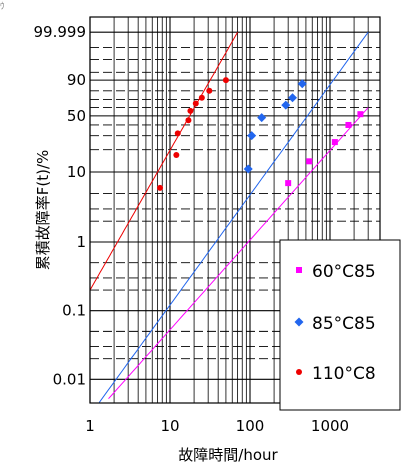 The image size is (408, 474). I want to click on data-markers, so click(260, 134).